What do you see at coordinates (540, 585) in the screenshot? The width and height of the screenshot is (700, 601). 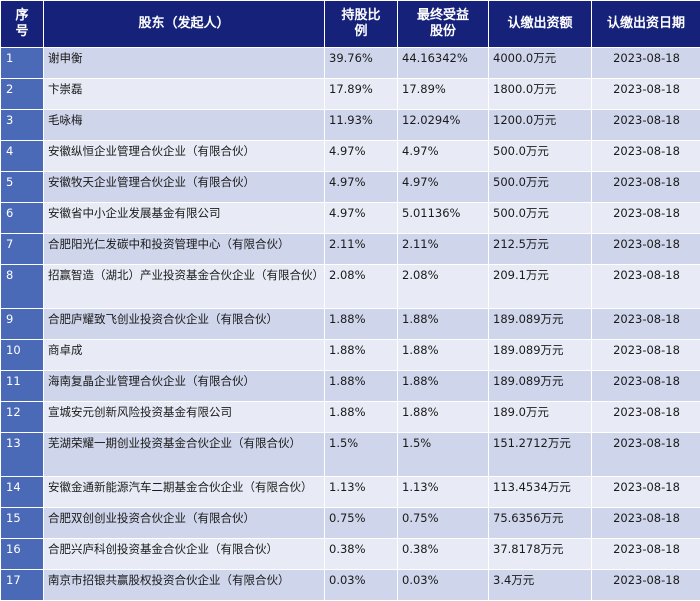 I see `subscribed-capital: 3.4万元` at bounding box center [540, 585].